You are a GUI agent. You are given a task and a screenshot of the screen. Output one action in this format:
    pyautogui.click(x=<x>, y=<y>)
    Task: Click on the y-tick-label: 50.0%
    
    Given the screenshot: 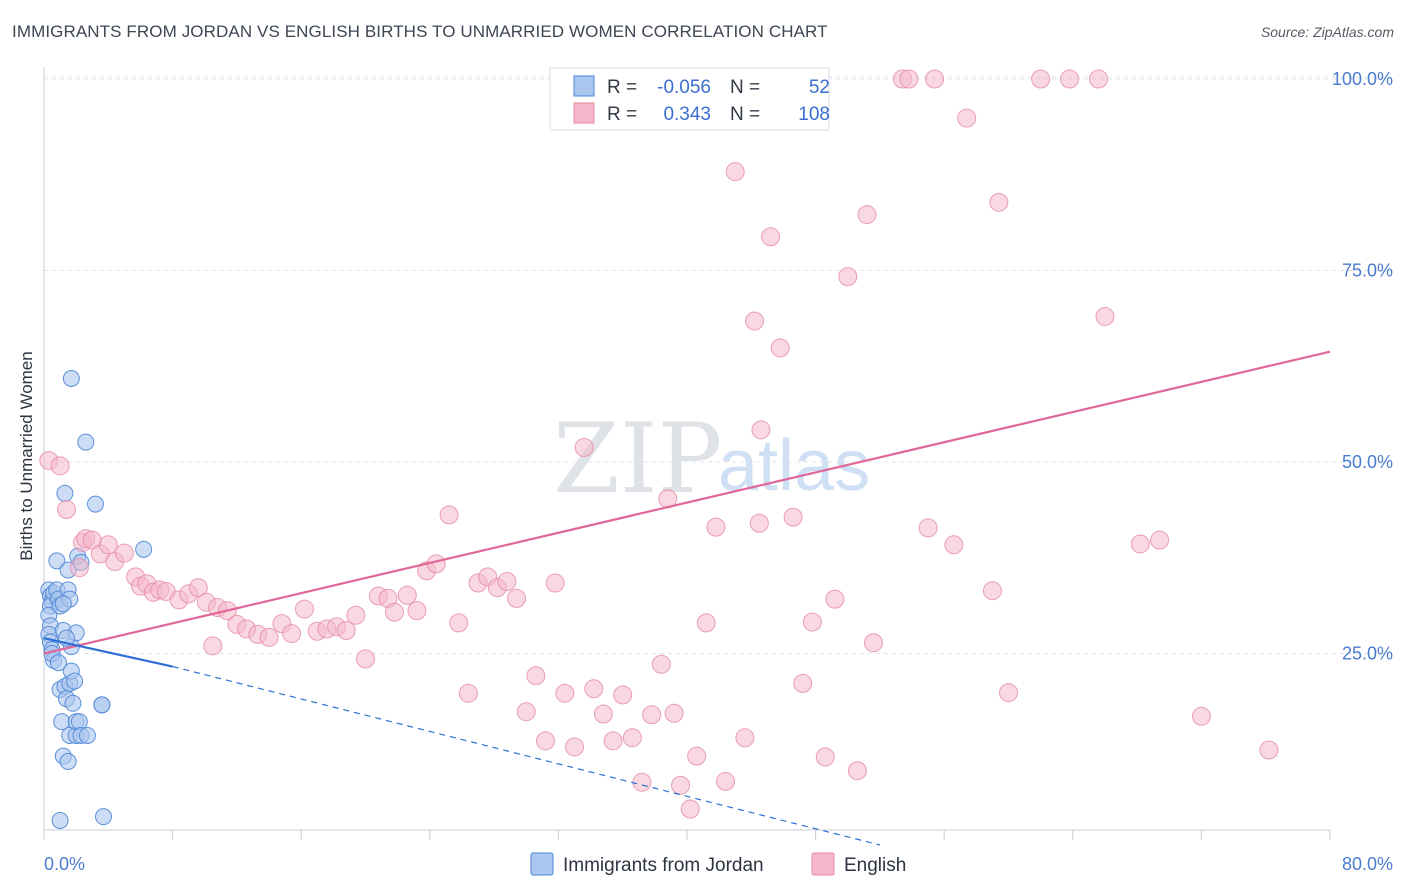 What is the action you would take?
    pyautogui.click(x=1367, y=462)
    